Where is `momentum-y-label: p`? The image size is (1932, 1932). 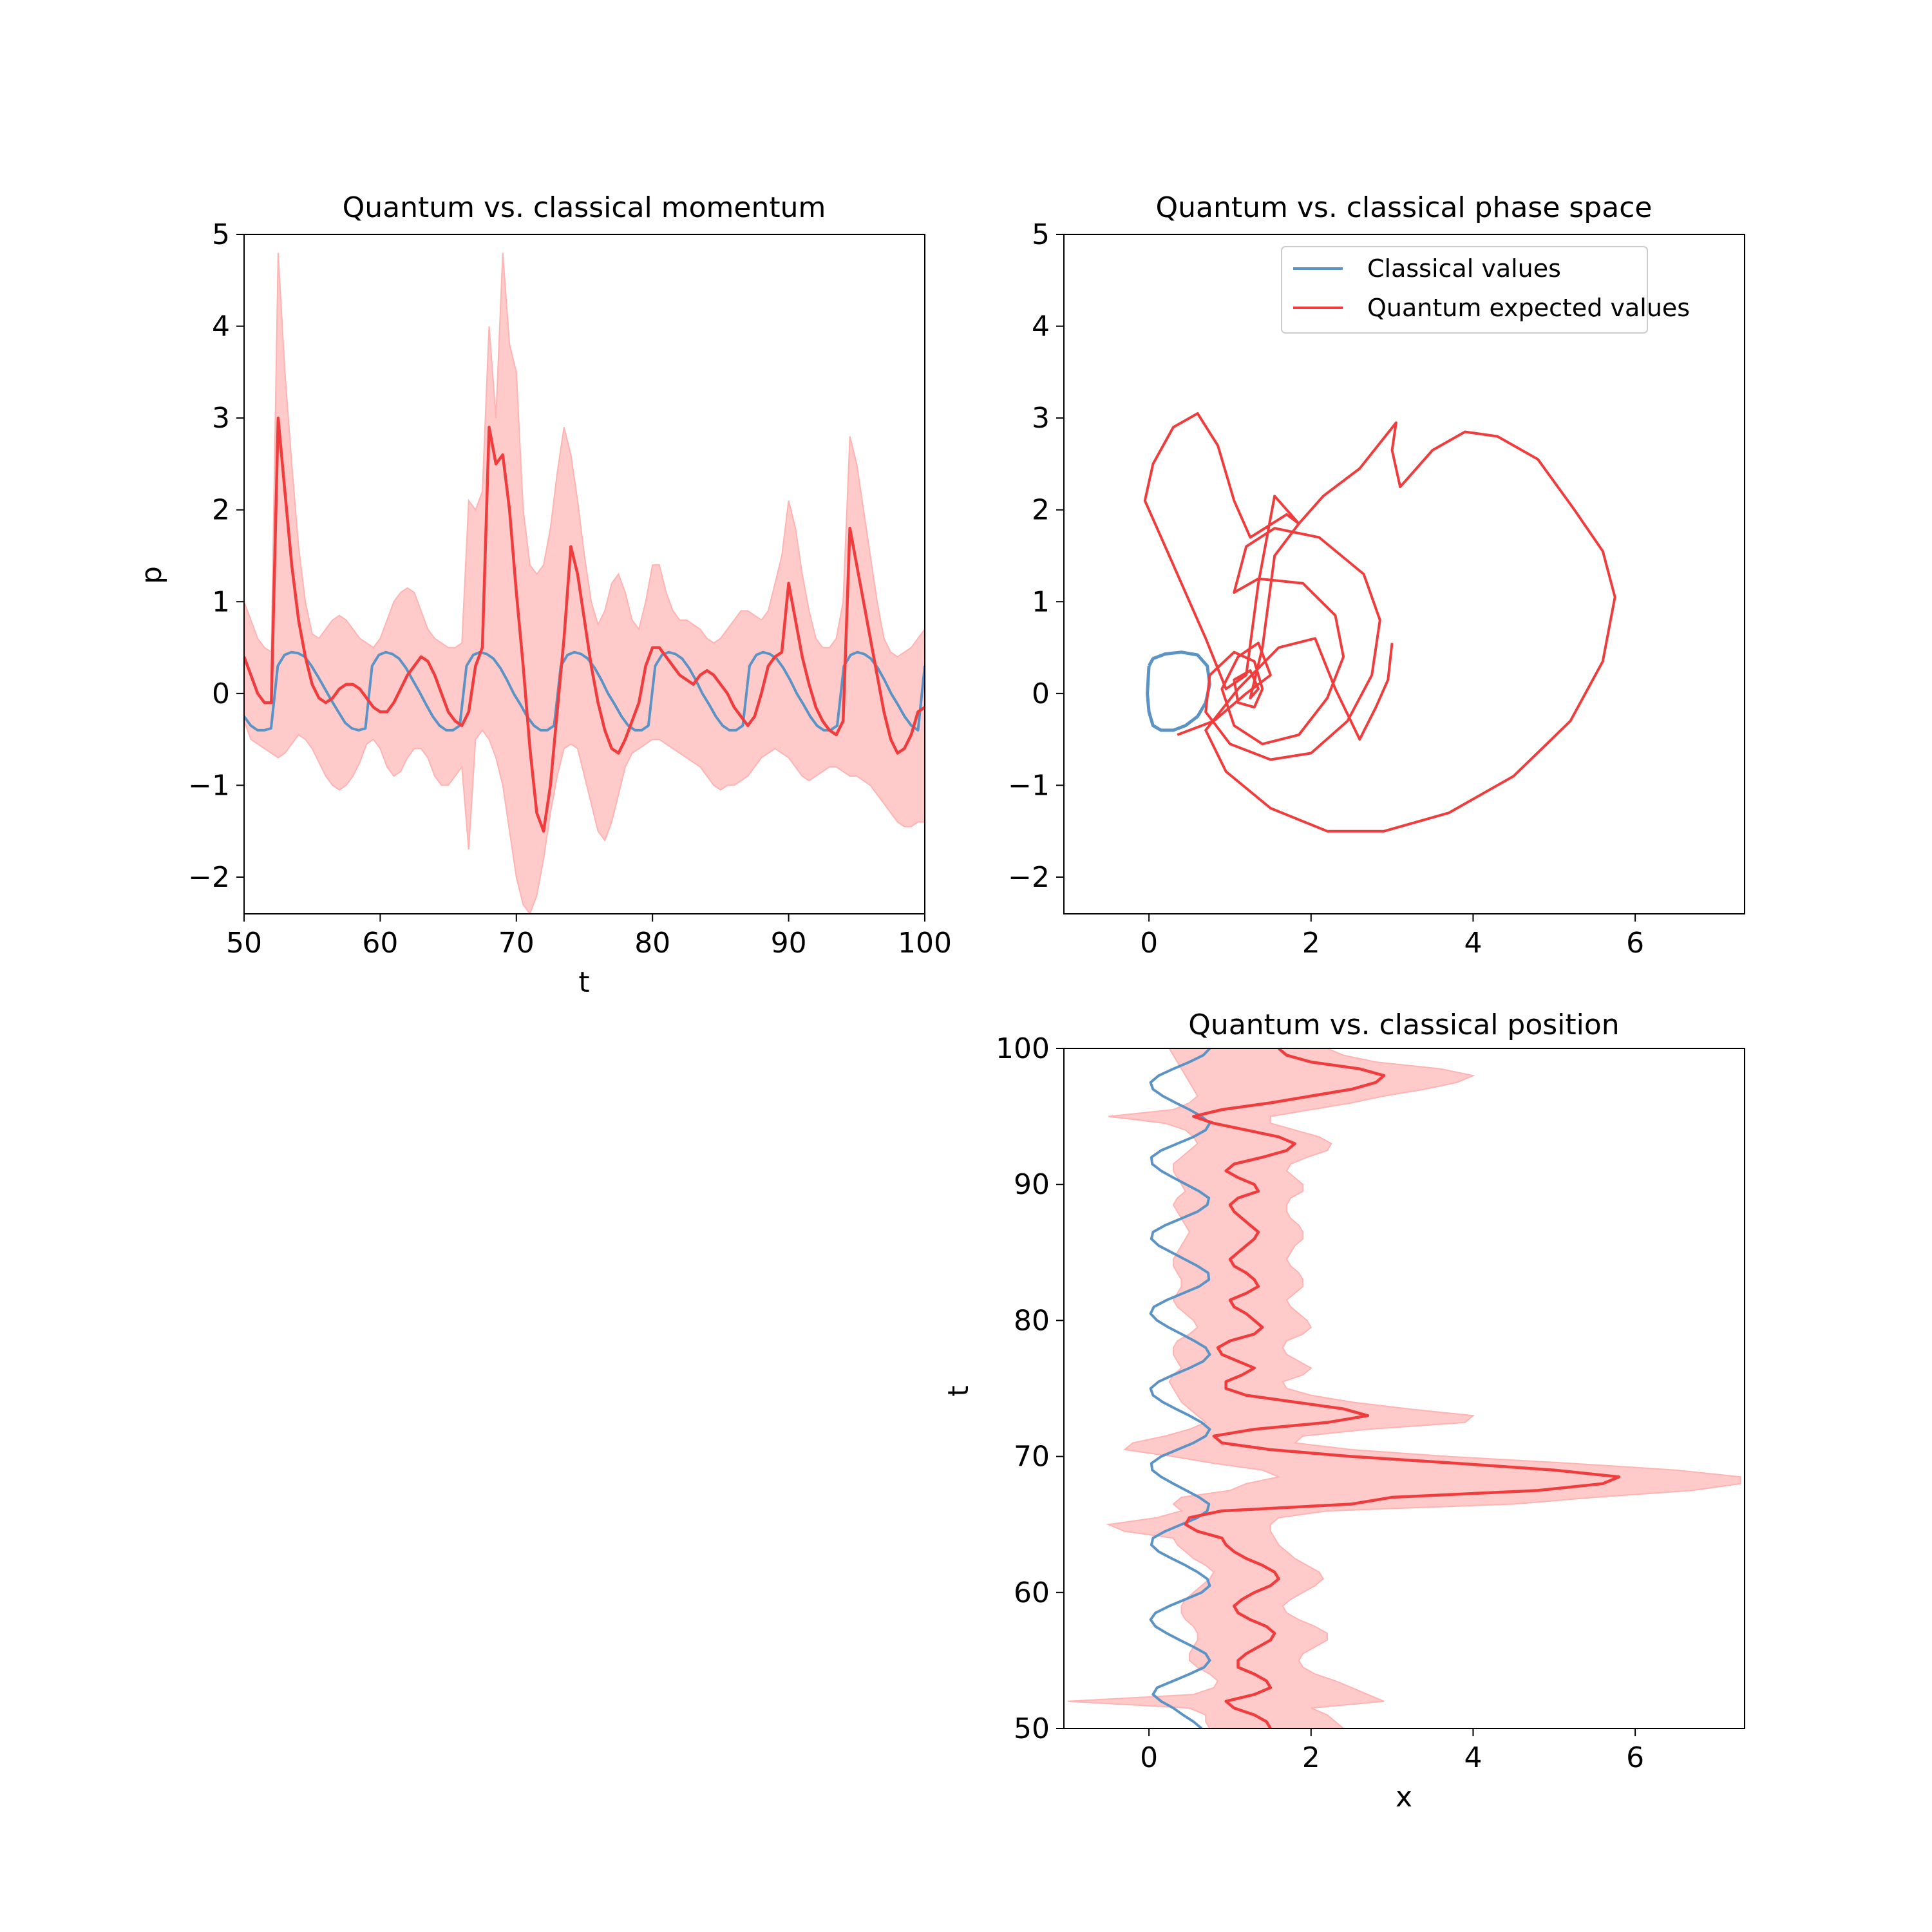 momentum-y-label: p is located at coordinates (151, 575).